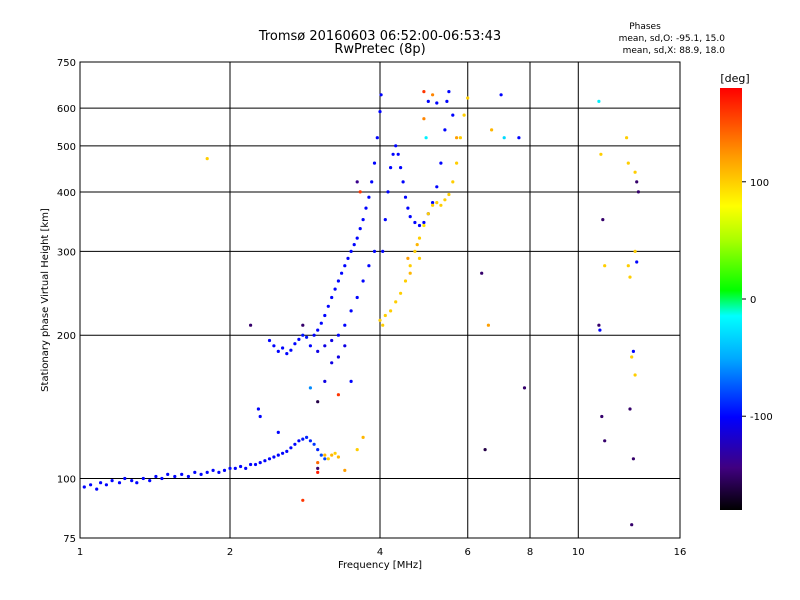 The image size is (800, 600). I want to click on y-axis-ticks: 75 100 200 300 400 500 600 750, so click(66, 301).